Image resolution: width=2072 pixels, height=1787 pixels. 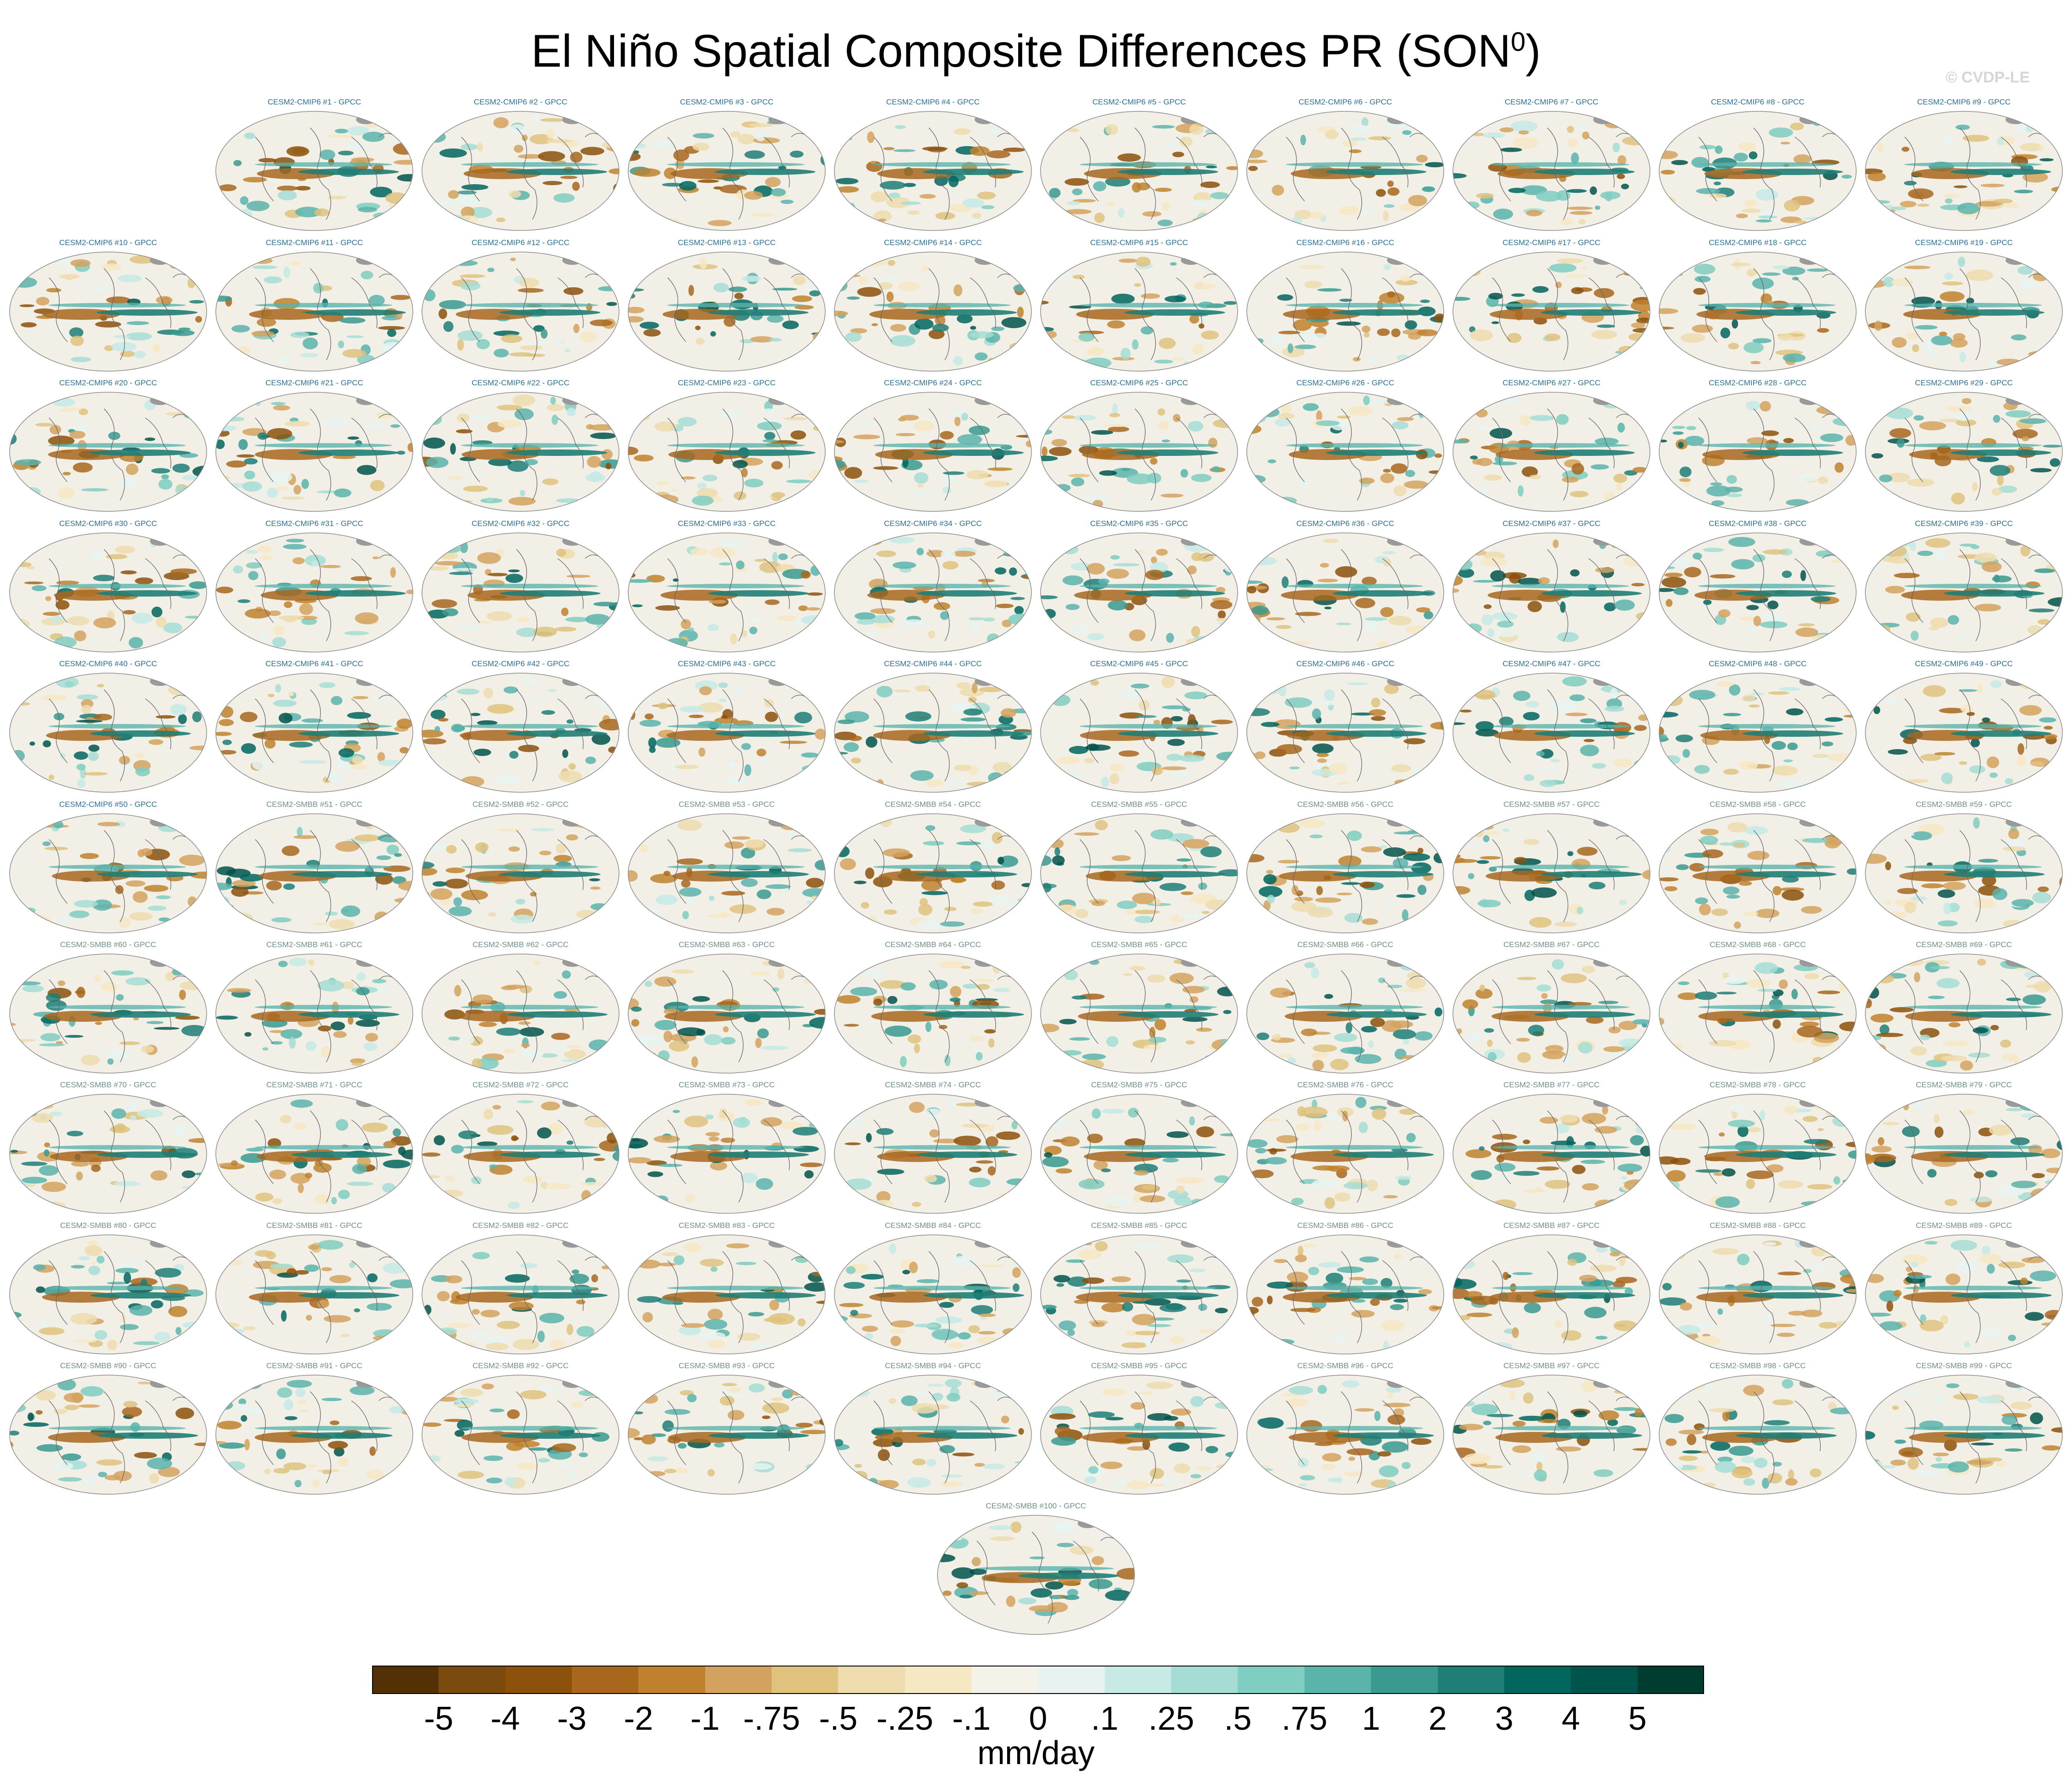 What do you see at coordinates (520, 306) in the screenshot?
I see `ensemble-map-panel: CESM2-CMIP6 #12 - GPCC` at bounding box center [520, 306].